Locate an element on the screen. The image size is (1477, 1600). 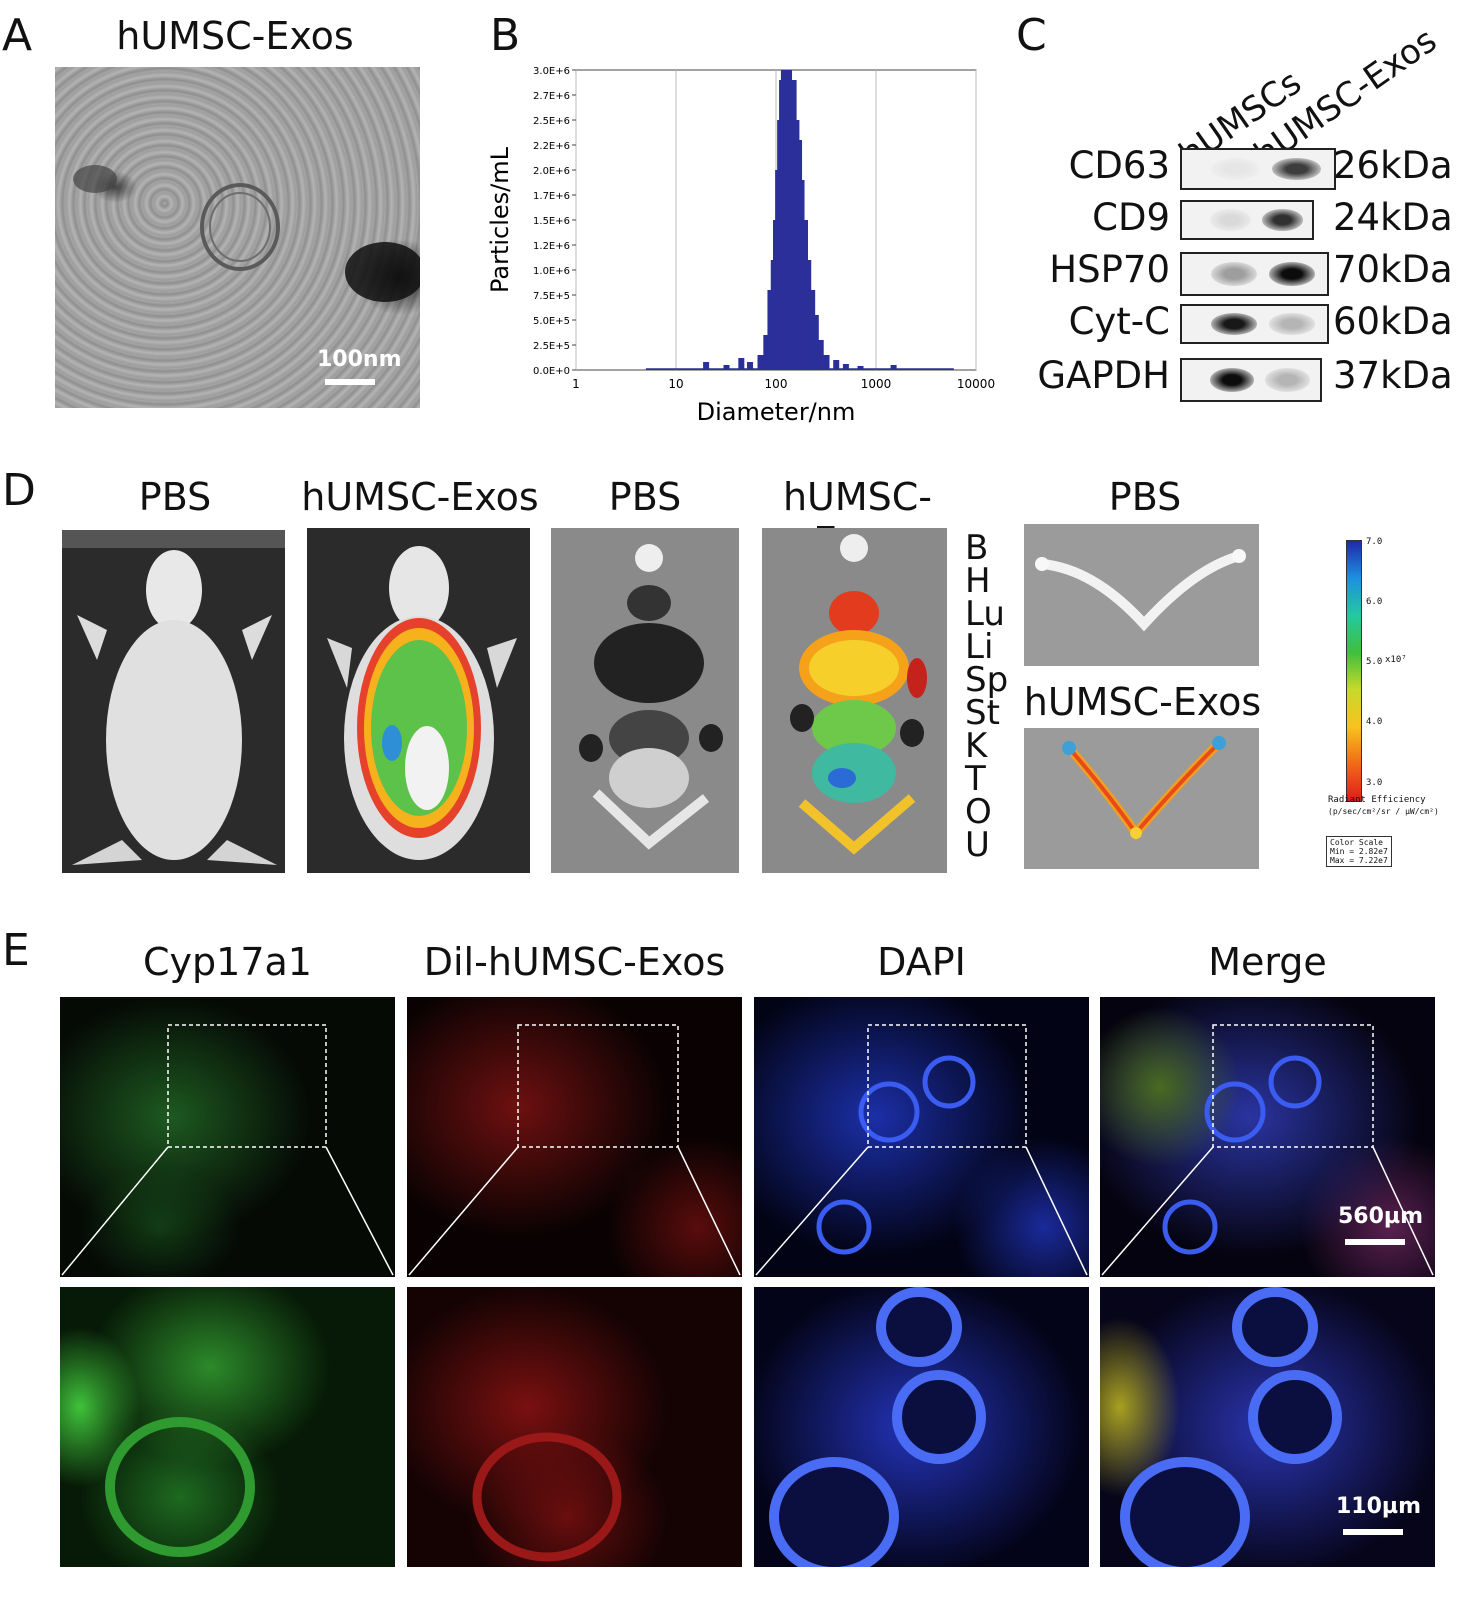
organ-label: Sp is located at coordinates (987, 680).